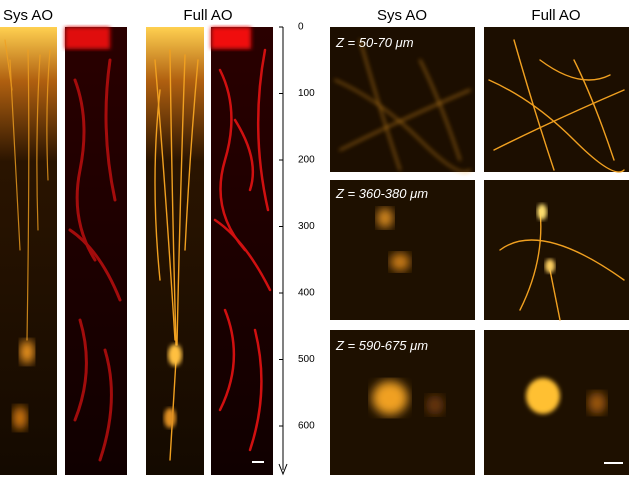 The width and height of the screenshot is (629, 482). I want to click on tick-label: 600, so click(306, 426).